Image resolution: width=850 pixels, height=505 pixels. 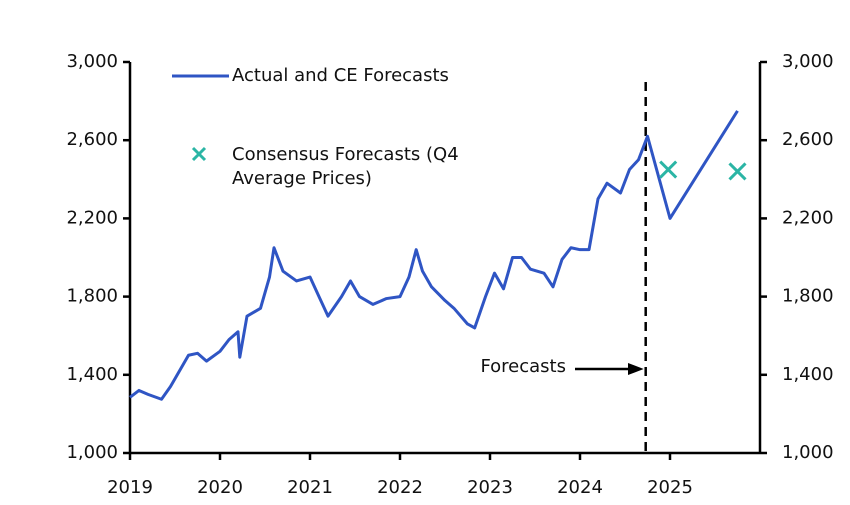 What do you see at coordinates (130, 487) in the screenshot?
I see `x-tick-label: 2019` at bounding box center [130, 487].